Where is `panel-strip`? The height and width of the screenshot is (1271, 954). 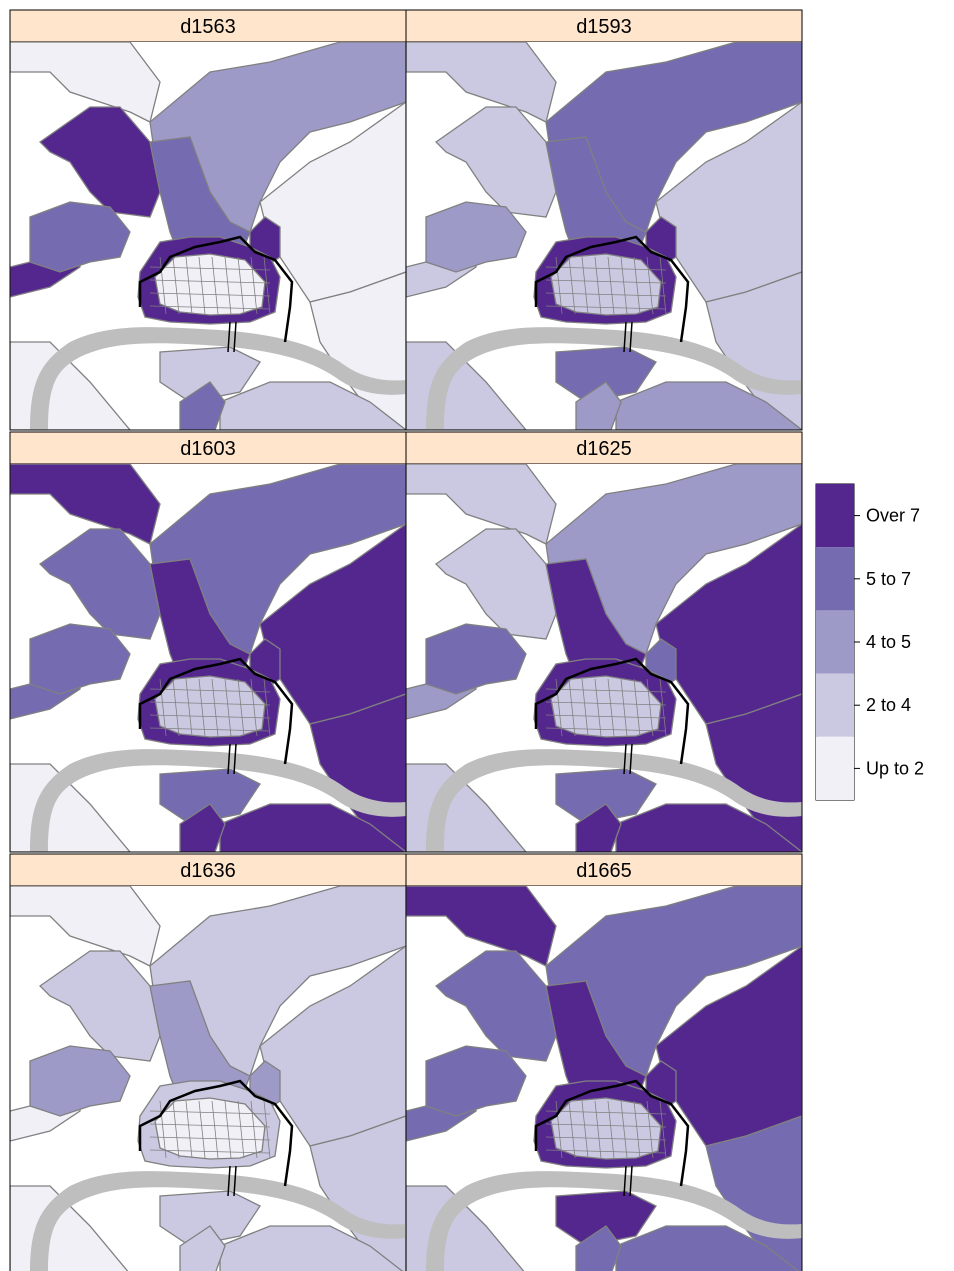
panel-strip is located at coordinates (604, 26).